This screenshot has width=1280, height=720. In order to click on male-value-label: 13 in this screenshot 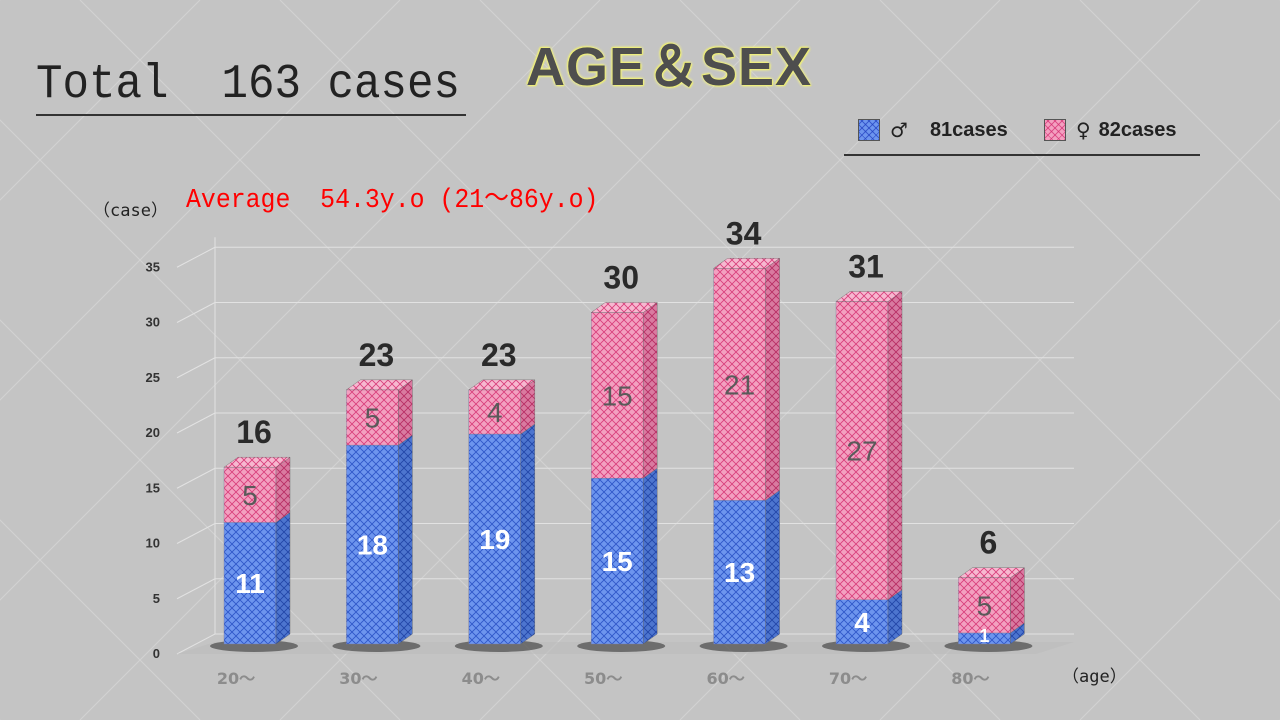, I will do `click(739, 572)`.